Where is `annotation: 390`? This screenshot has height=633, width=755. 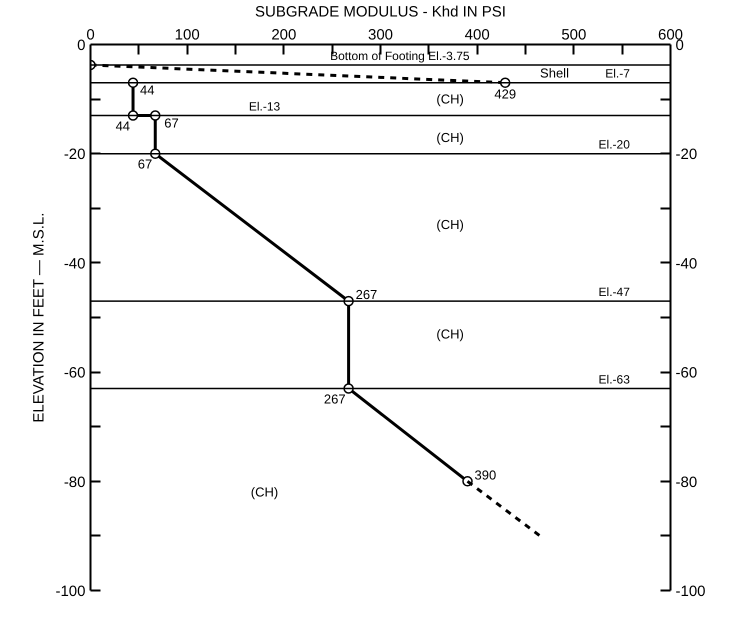
annotation: 390 is located at coordinates (485, 474).